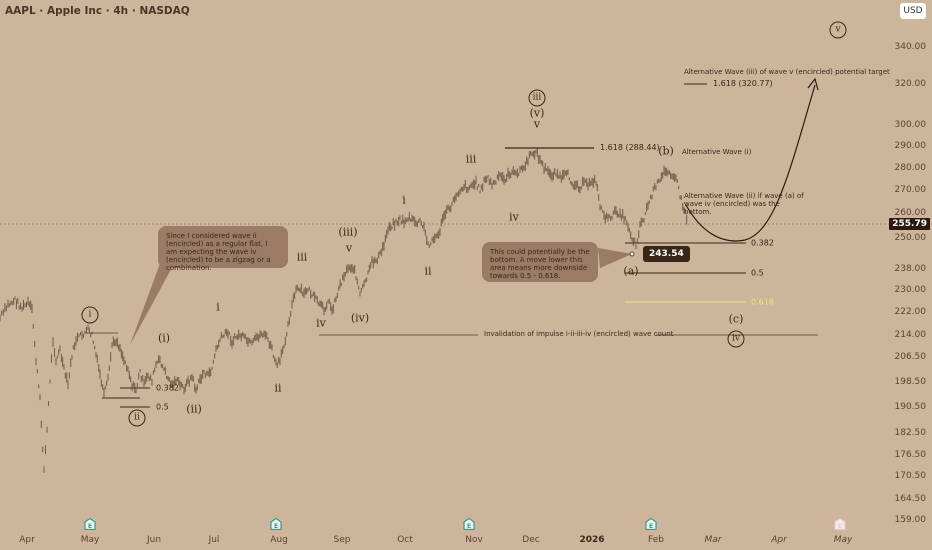 The width and height of the screenshot is (932, 550). Describe the element at coordinates (615, 258) in the screenshot. I see `bubble-2-pointer` at that location.